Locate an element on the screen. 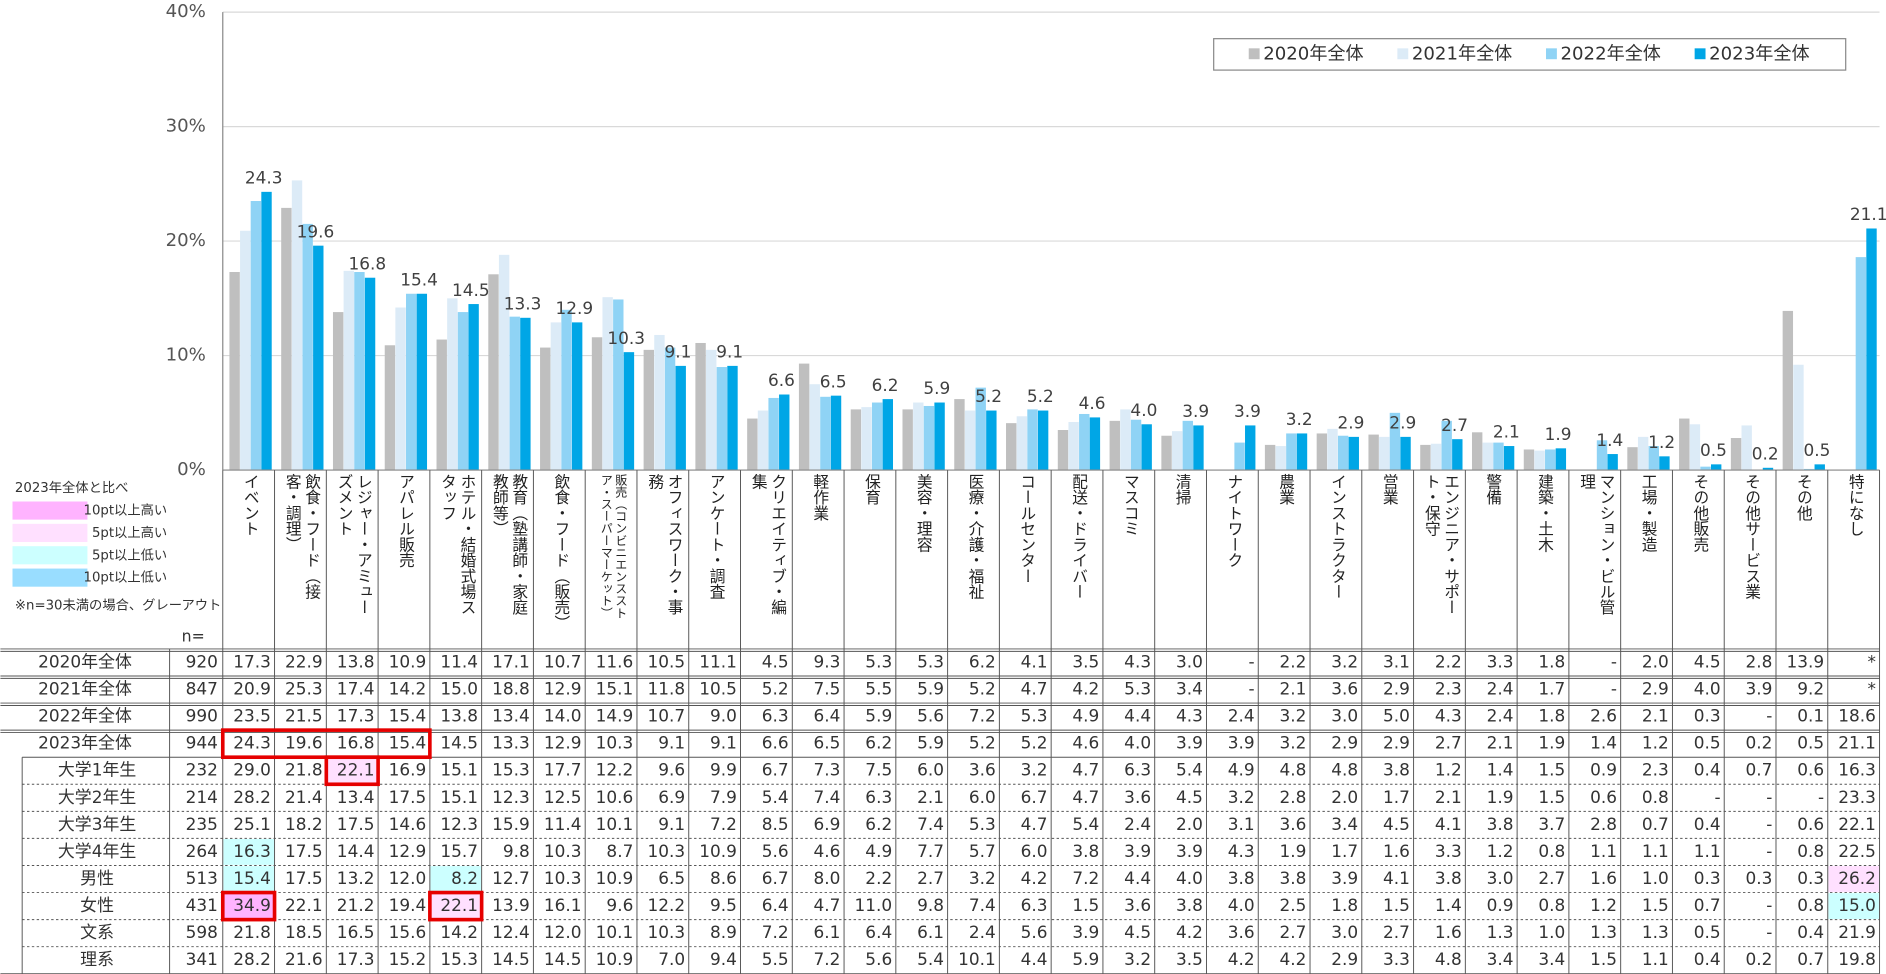 This screenshot has height=974, width=1886. table-cell: 3.2 is located at coordinates (1034, 770).